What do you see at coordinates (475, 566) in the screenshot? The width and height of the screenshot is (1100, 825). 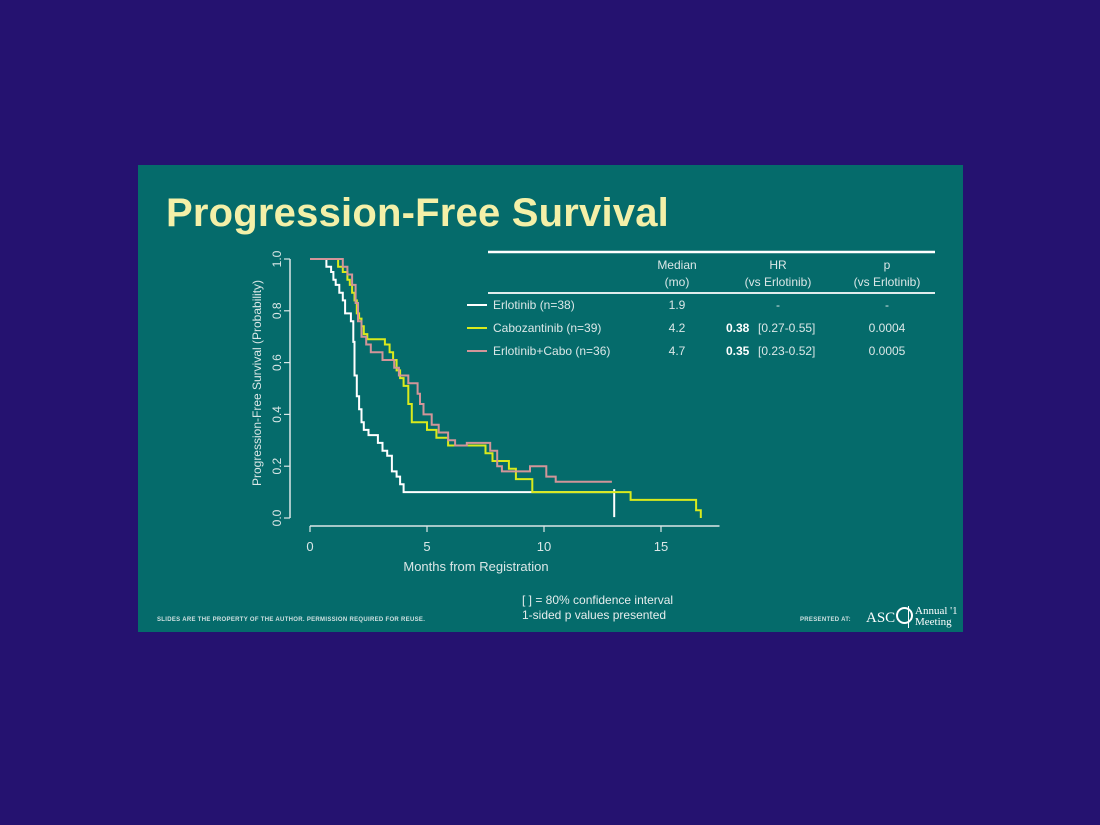 I see `x-axis-label: Months from Registration` at bounding box center [475, 566].